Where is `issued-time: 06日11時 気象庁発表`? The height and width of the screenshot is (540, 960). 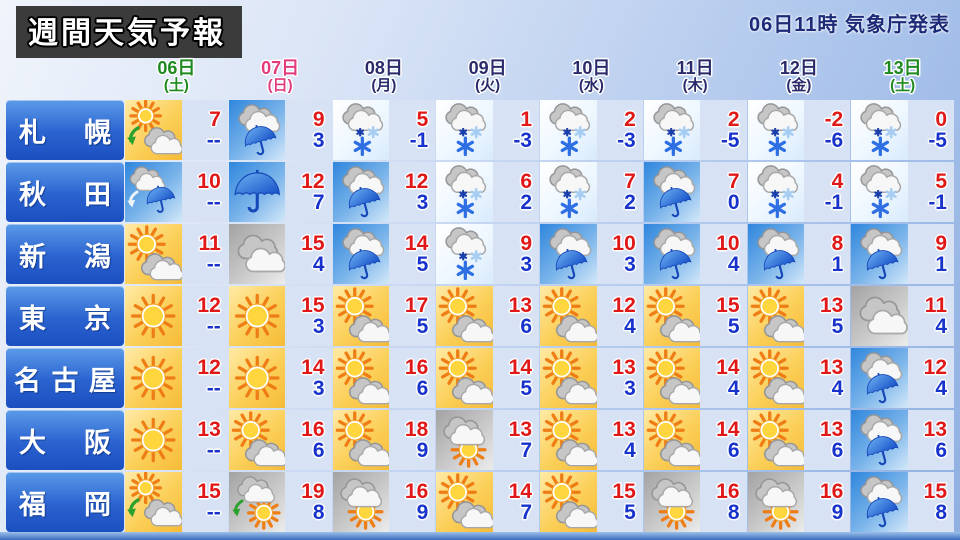
issued-time: 06日11時 気象庁発表 is located at coordinates (849, 25).